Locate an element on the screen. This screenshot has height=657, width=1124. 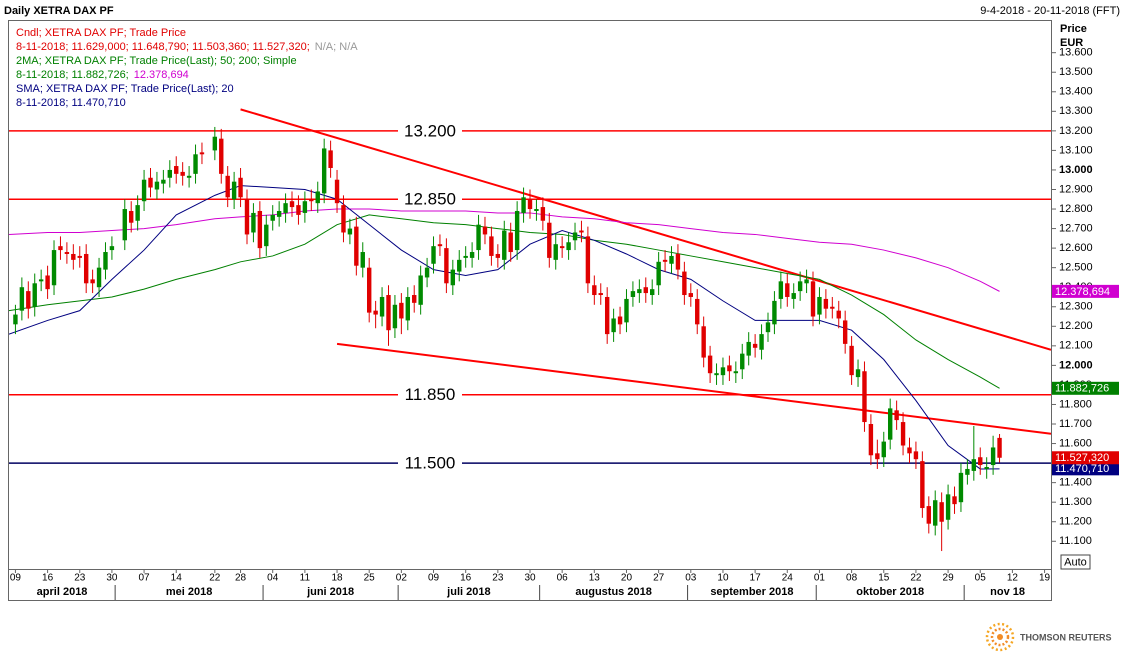
y-tick-label: 11.200 is located at coordinates (1075, 522).